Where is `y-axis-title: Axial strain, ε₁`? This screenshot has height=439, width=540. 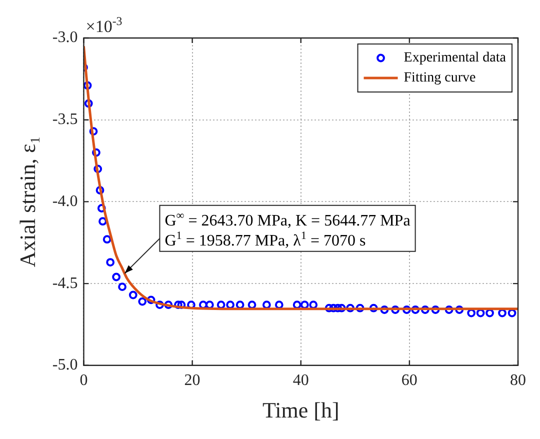
y-axis-title: Axial strain, ε₁ is located at coordinates (27, 202).